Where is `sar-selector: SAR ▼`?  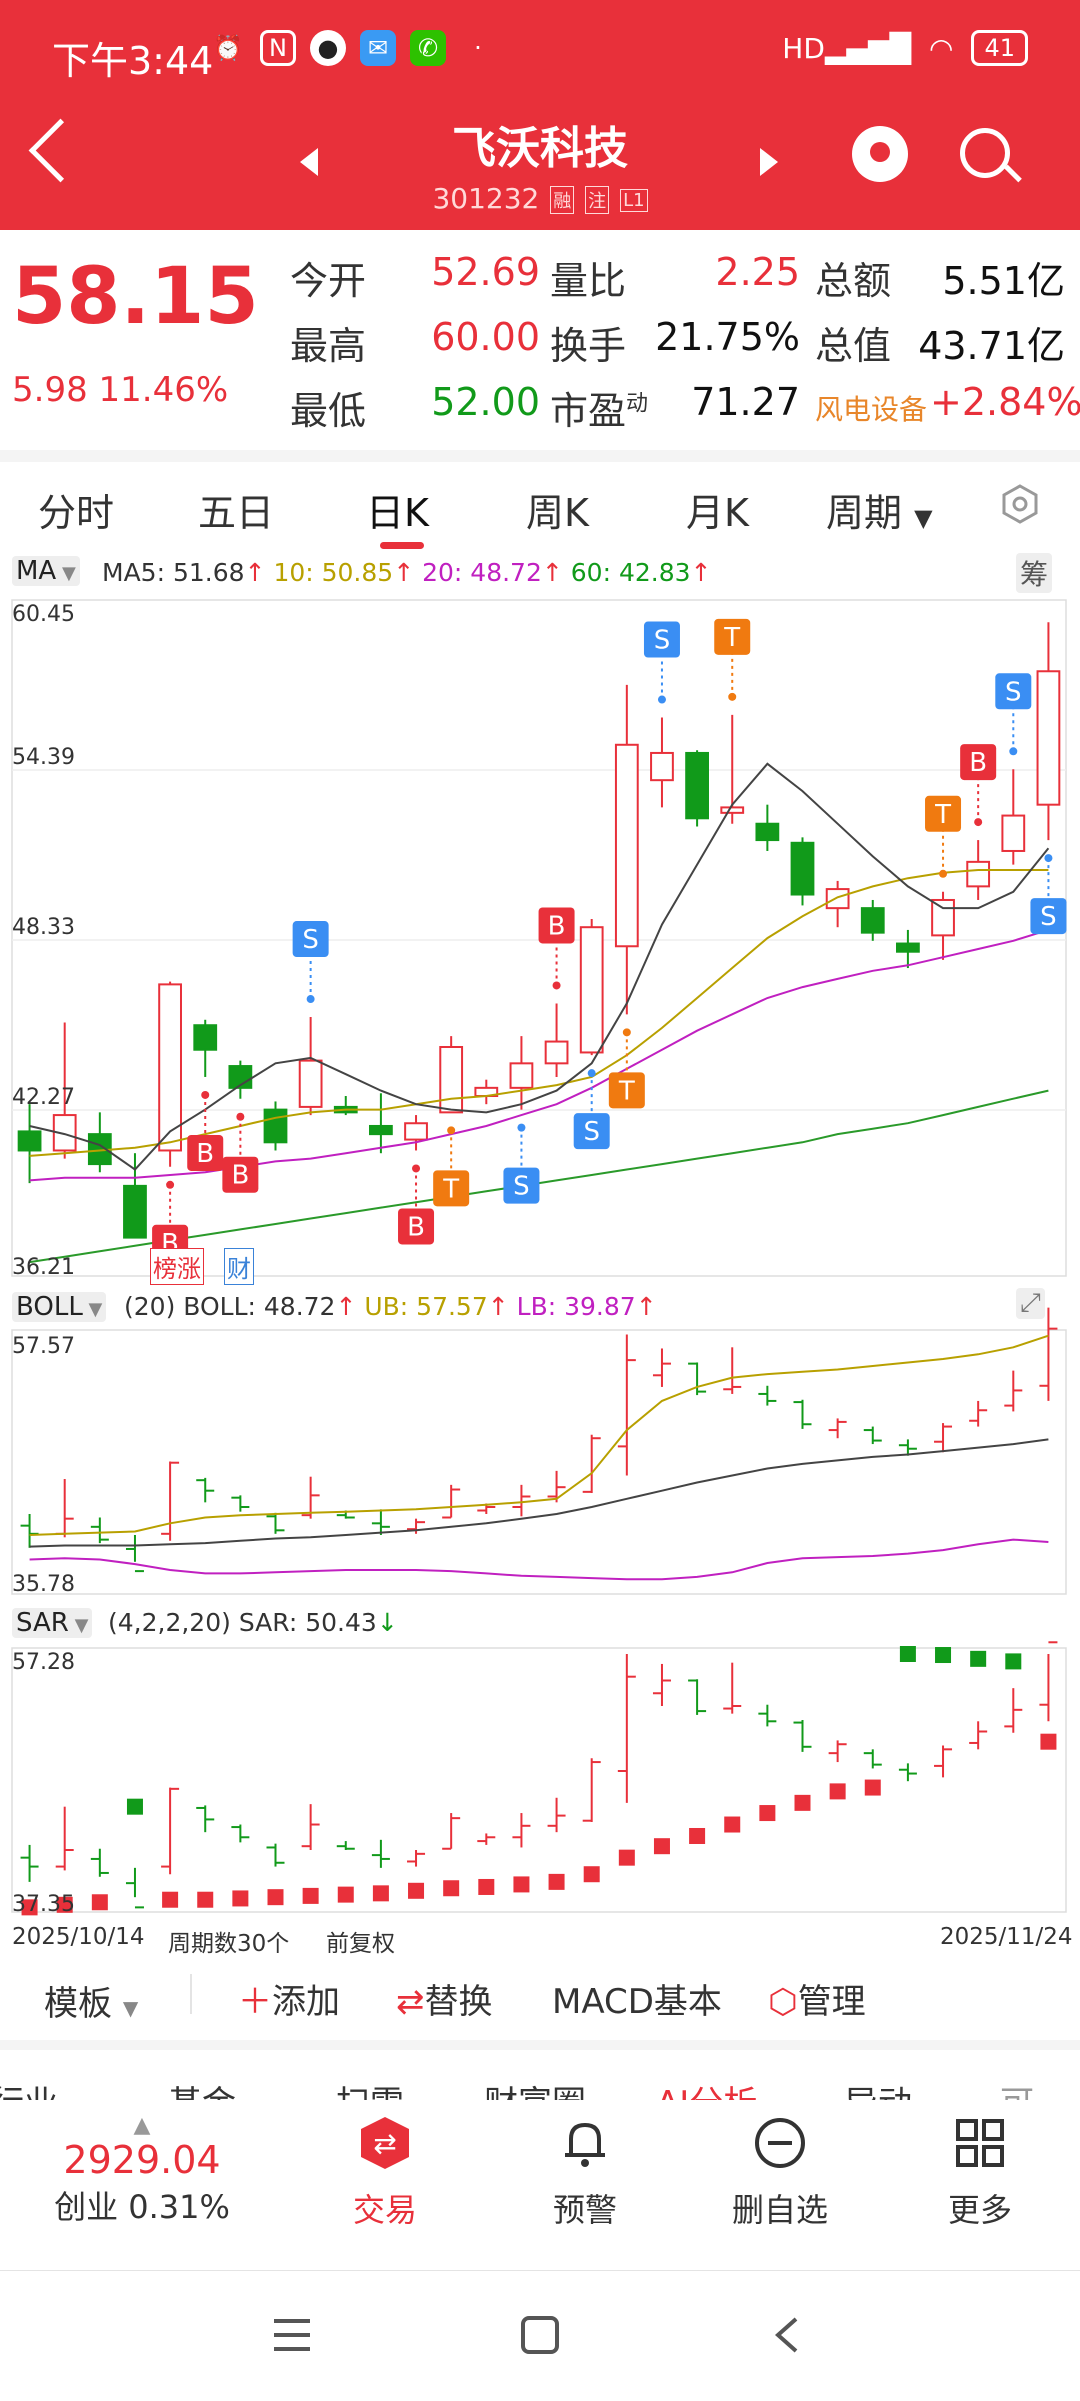 sar-selector: SAR ▼ is located at coordinates (52, 1623).